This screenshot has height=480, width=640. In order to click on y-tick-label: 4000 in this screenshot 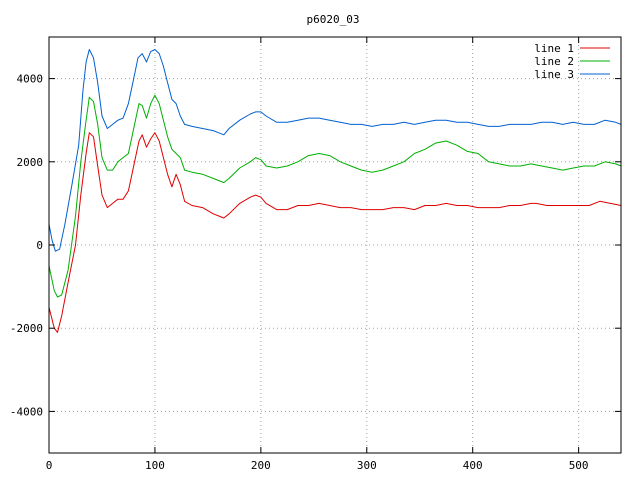, I will do `click(30, 79)`.